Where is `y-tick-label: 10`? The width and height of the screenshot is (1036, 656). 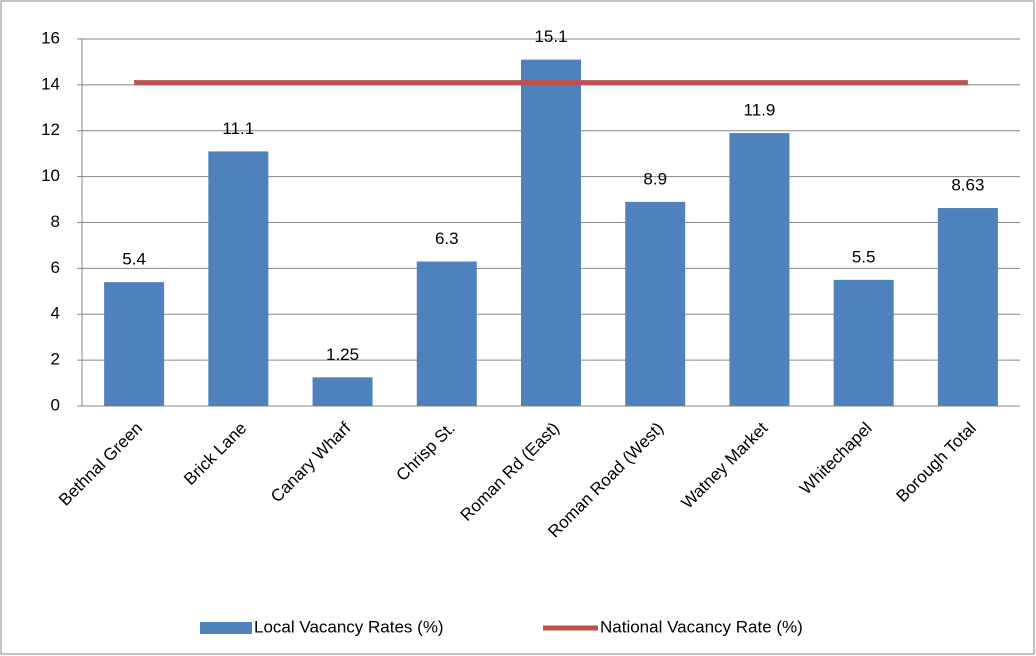 y-tick-label: 10 is located at coordinates (50, 175).